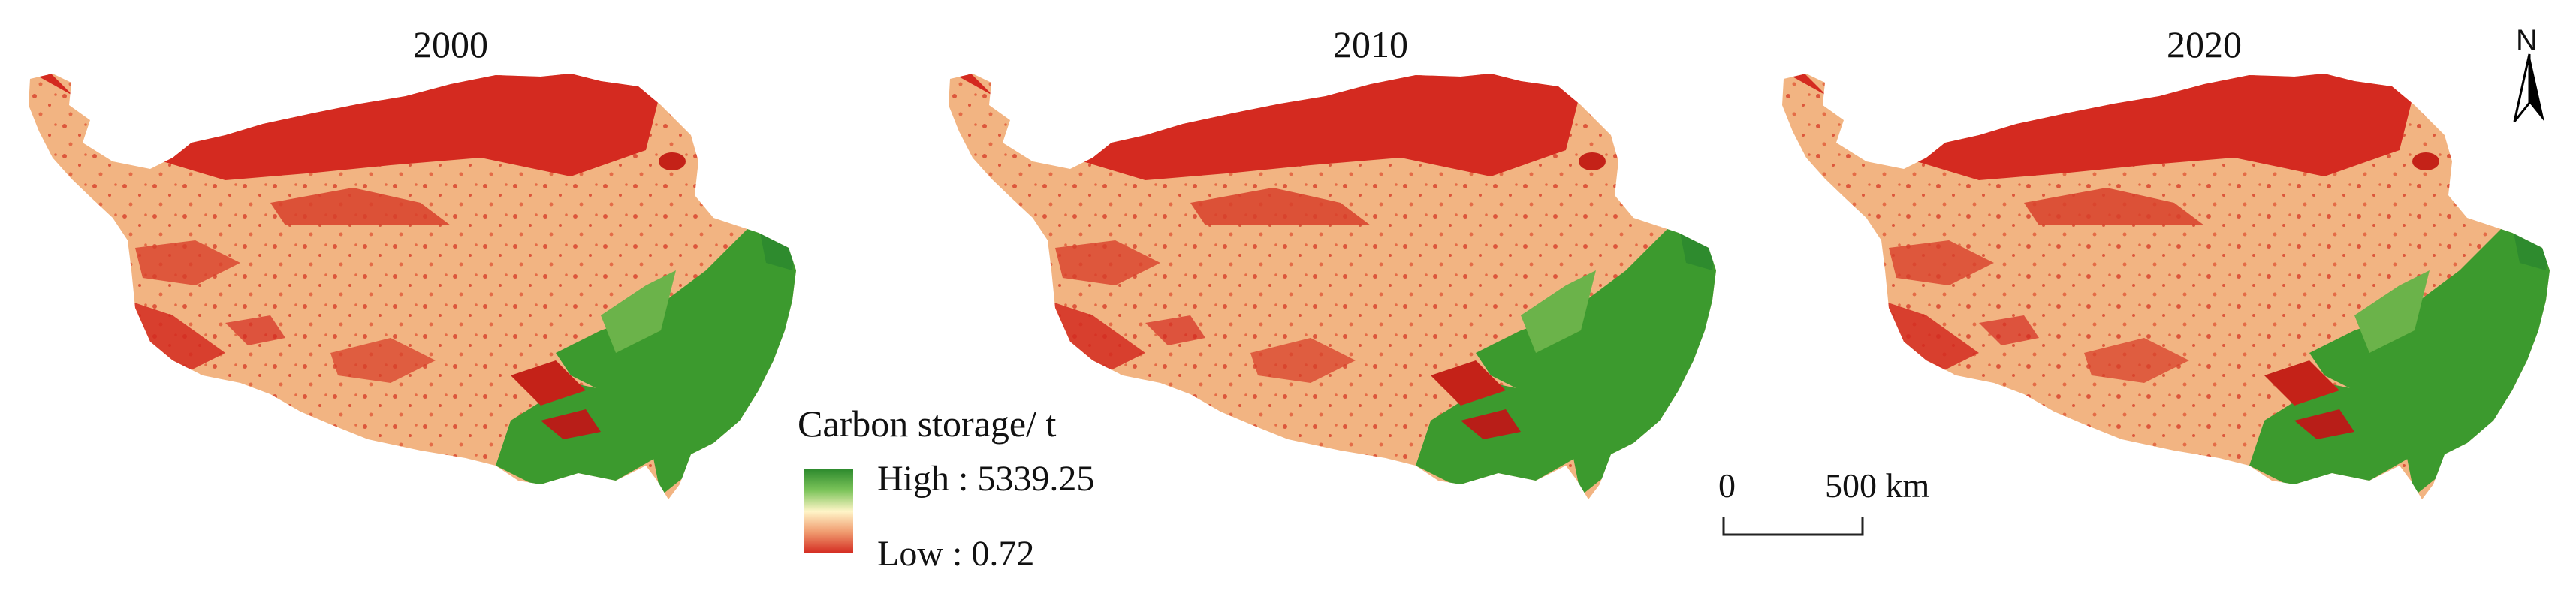 The width and height of the screenshot is (2576, 600). What do you see at coordinates (2204, 44) in the screenshot?
I see `panel-year-title: 2020` at bounding box center [2204, 44].